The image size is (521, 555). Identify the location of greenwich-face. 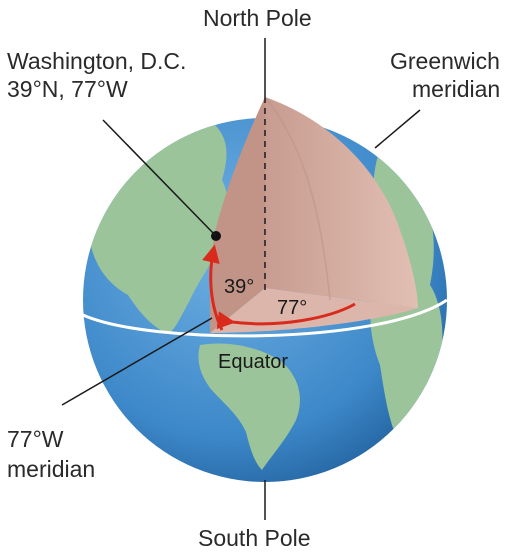
(341, 202).